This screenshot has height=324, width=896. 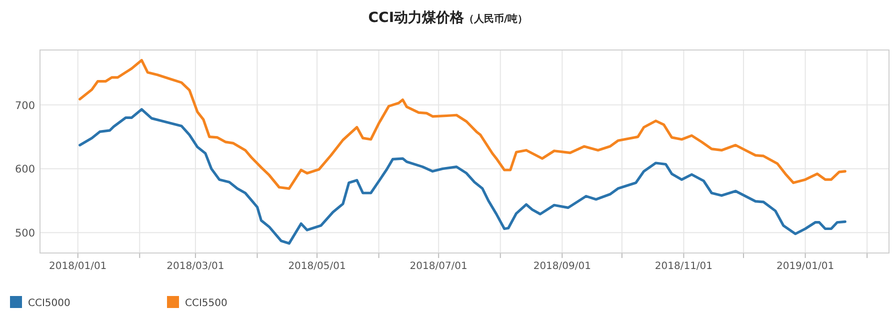 What do you see at coordinates (562, 266) in the screenshot?
I see `x-tick-label: 2018/09/01` at bounding box center [562, 266].